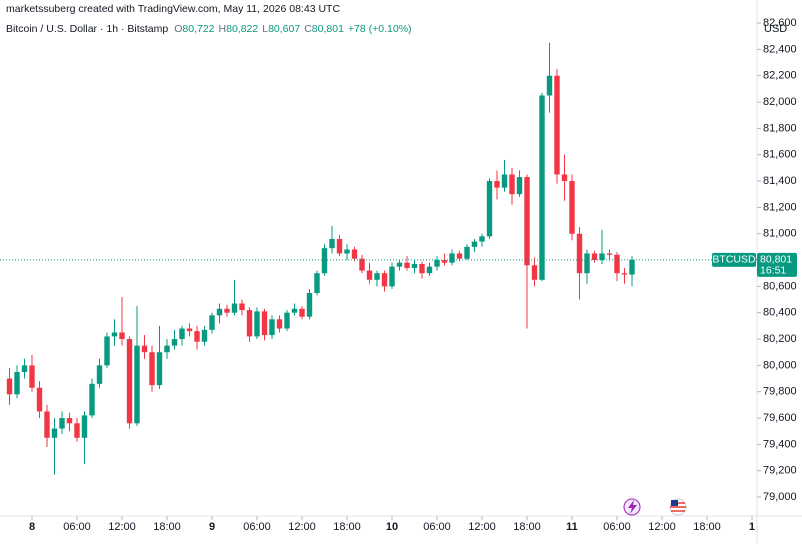 This screenshot has width=802, height=544. Describe the element at coordinates (780, 234) in the screenshot. I see `y-tick-label: 81,000` at that location.